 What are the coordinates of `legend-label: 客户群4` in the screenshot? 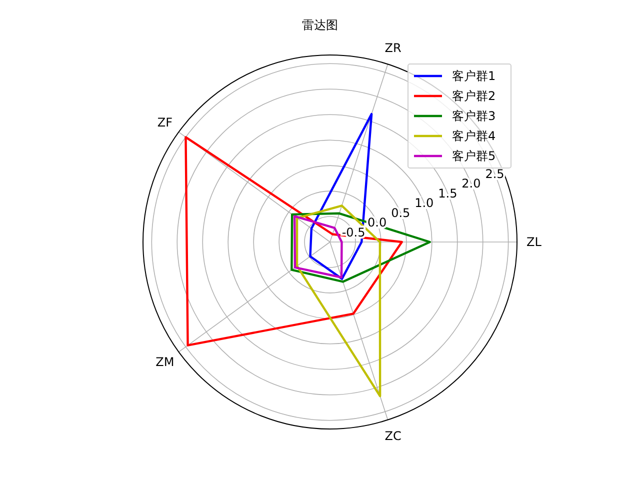 It's located at (474, 136).